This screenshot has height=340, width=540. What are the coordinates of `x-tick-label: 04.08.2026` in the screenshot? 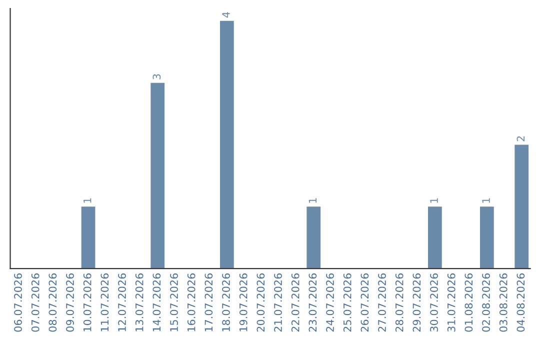 It's located at (520, 302).